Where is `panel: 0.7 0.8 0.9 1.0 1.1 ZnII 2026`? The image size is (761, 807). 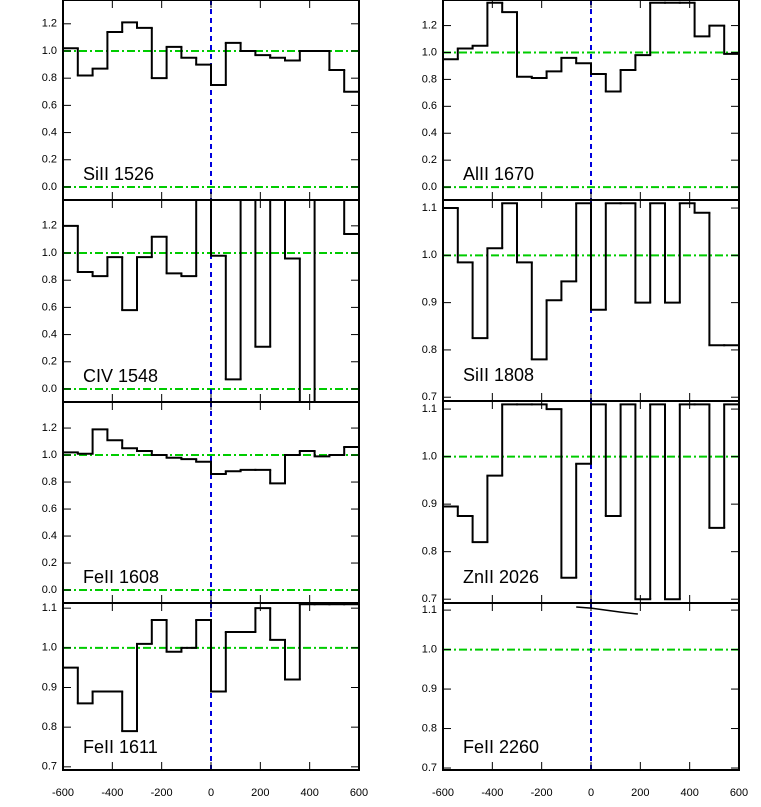 panel: 0.7 0.8 0.9 1.0 1.1 ZnII 2026 is located at coordinates (581, 502).